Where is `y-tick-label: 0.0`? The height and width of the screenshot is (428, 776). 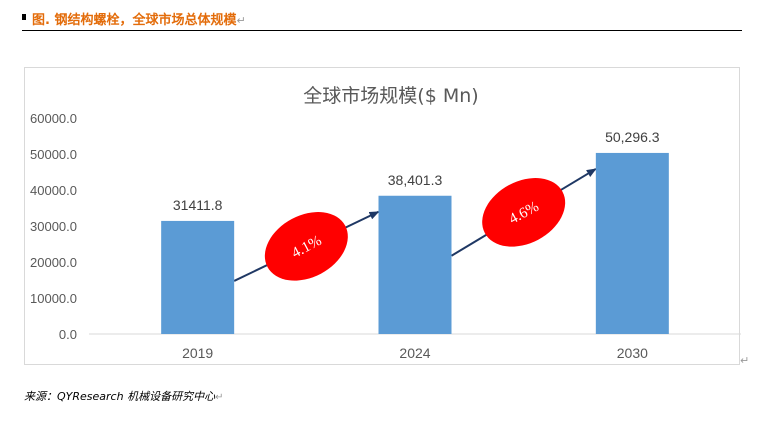
y-tick-label: 0.0 is located at coordinates (68, 334).